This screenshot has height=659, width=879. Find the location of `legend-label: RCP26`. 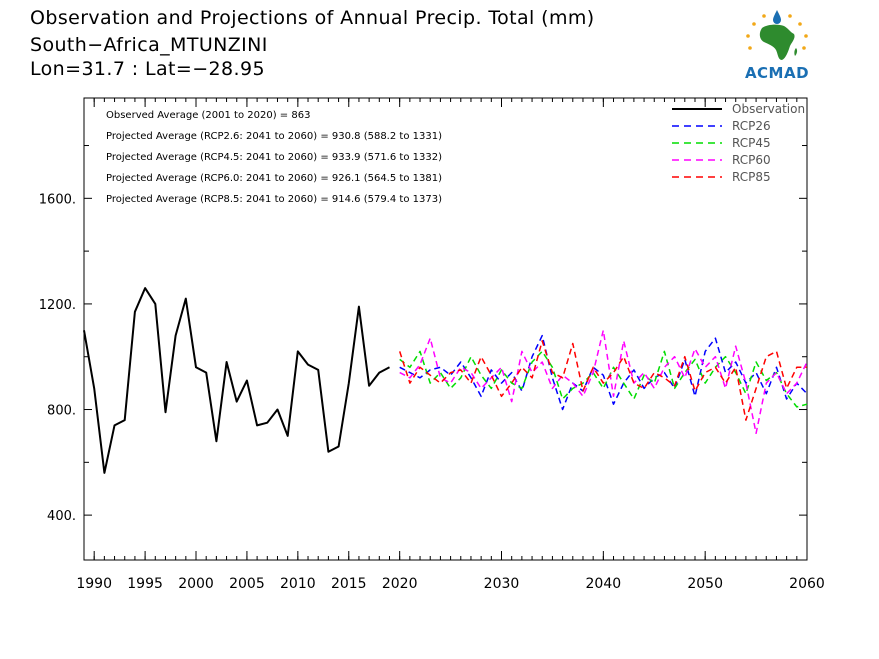

legend-label: RCP26 is located at coordinates (751, 126).